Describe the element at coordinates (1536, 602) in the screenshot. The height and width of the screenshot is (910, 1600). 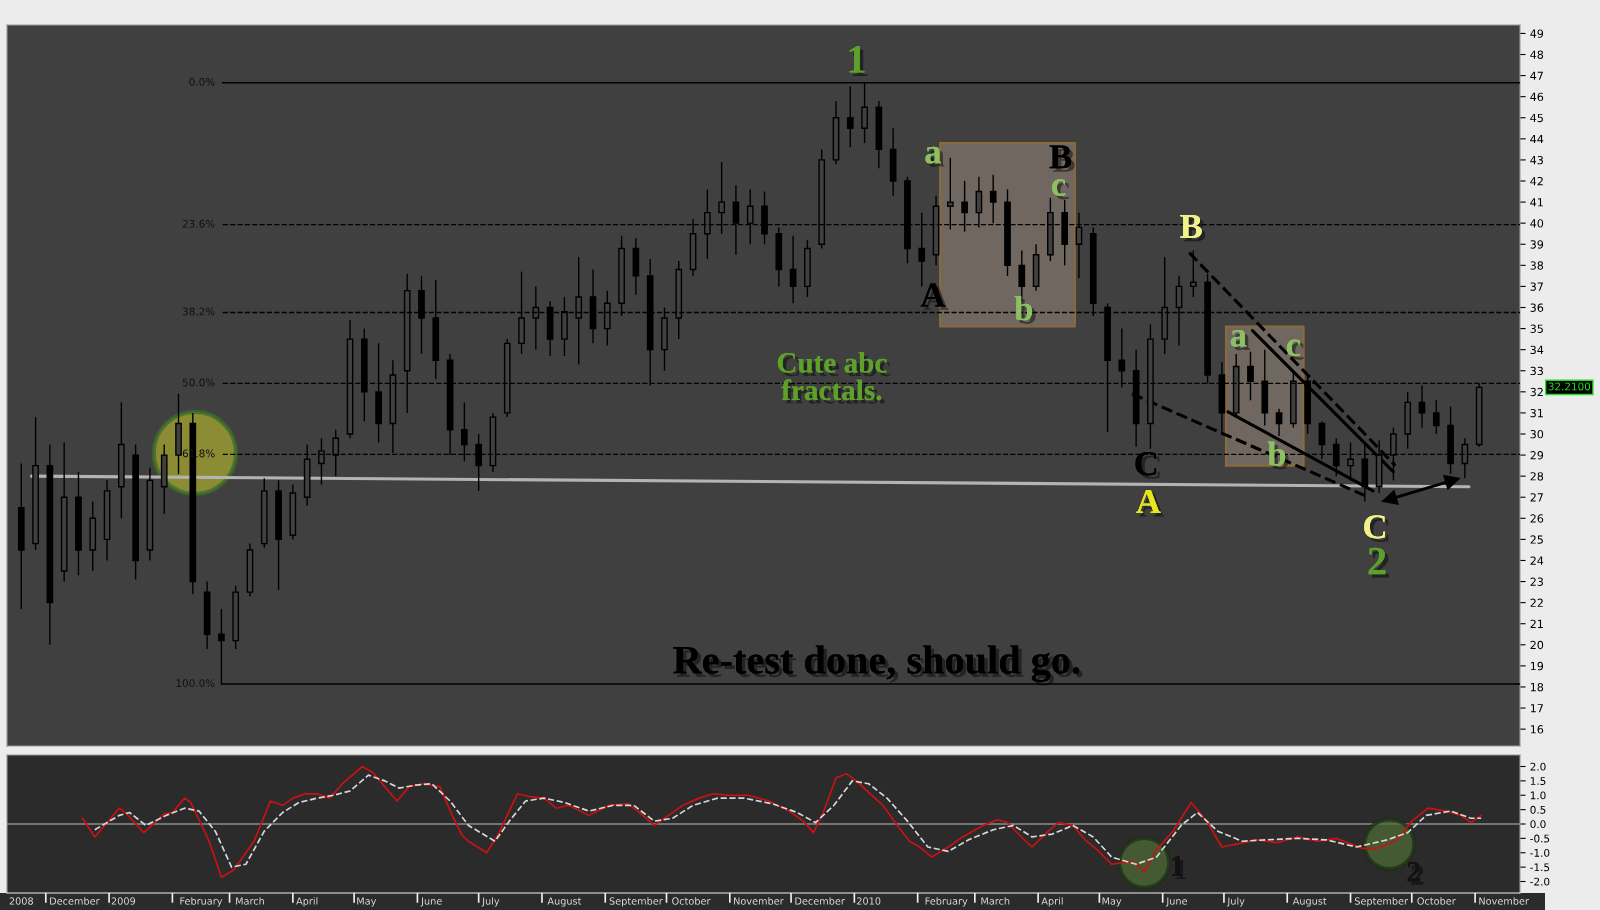
I see `y-tick-label: 22` at that location.